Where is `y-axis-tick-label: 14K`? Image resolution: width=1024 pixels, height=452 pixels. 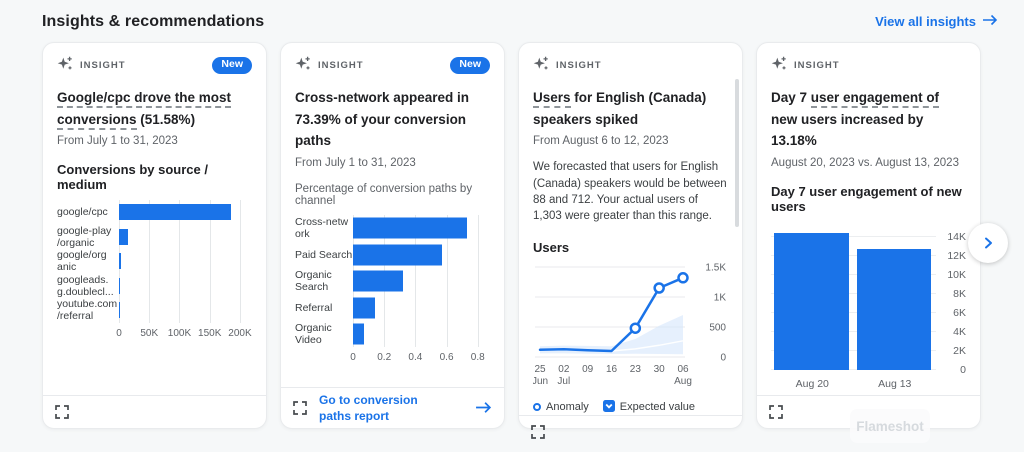 y-axis-tick-label: 14K is located at coordinates (956, 237).